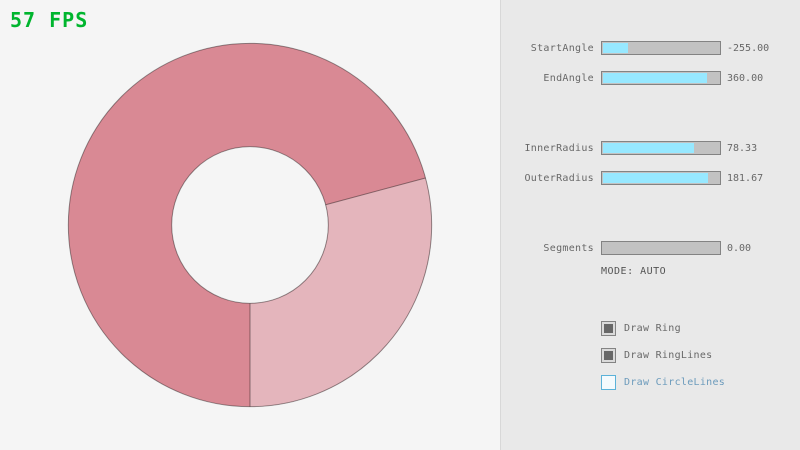 The height and width of the screenshot is (450, 800). I want to click on fps-counter: 57 FPS, so click(49, 20).